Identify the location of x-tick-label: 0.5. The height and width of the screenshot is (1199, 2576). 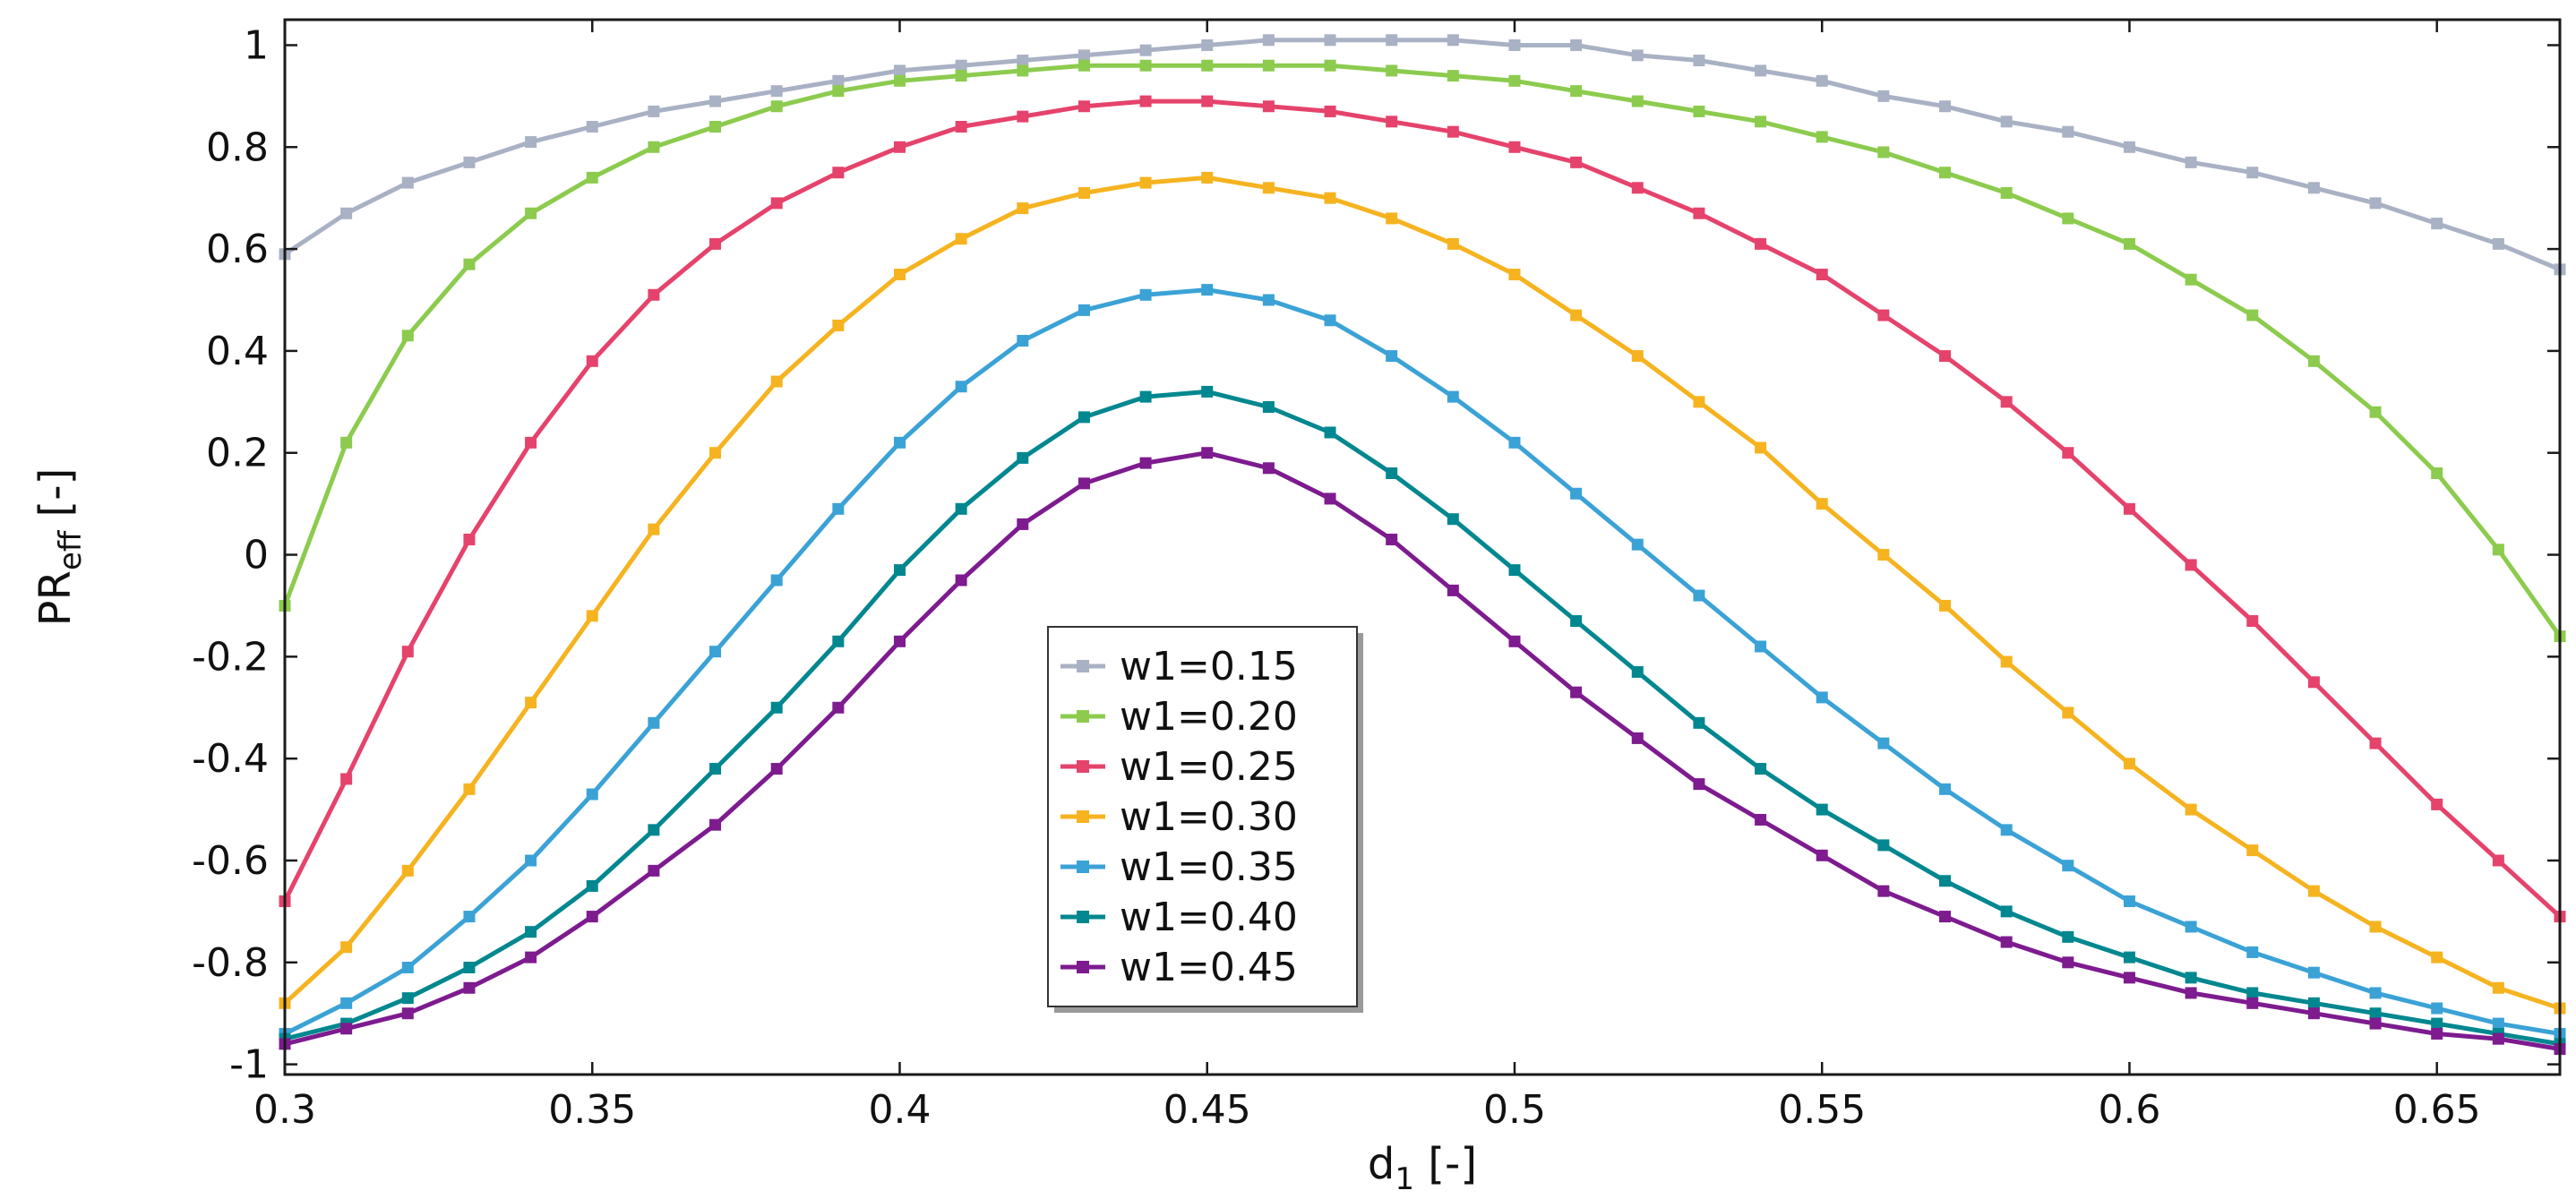
(1514, 1110).